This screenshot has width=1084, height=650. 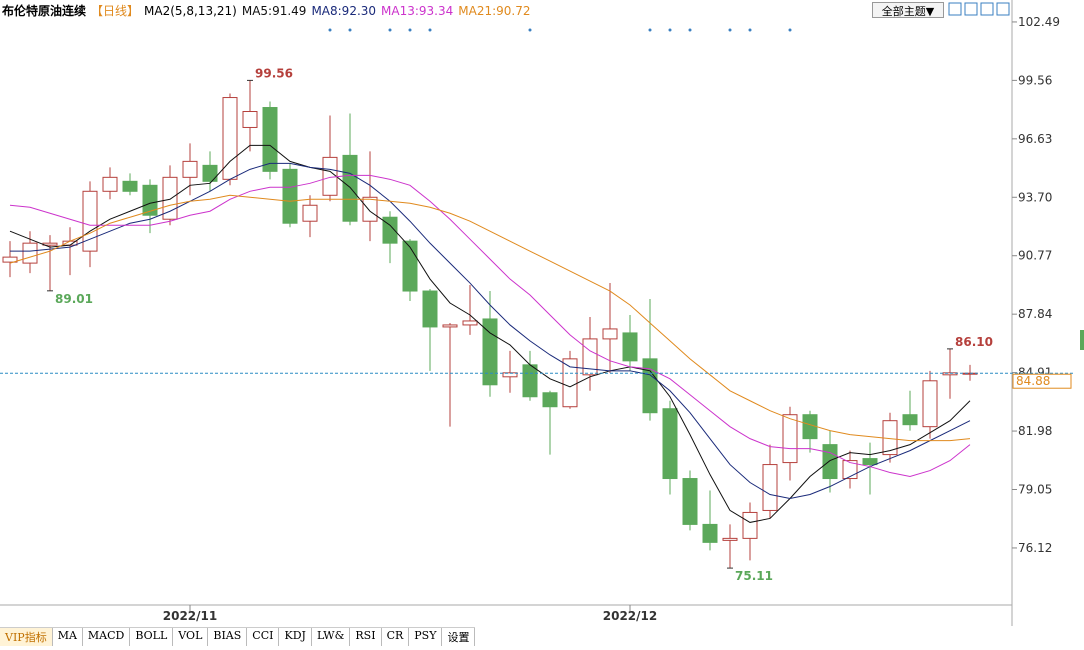 I want to click on tab: RSI, so click(x=366, y=637).